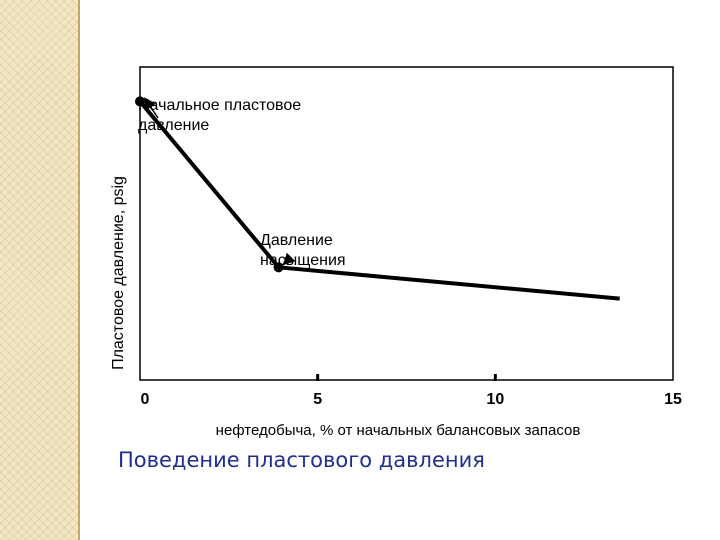 The height and width of the screenshot is (540, 720). What do you see at coordinates (219, 115) in the screenshot?
I see `annotation-text: Начальное пластовое давление` at bounding box center [219, 115].